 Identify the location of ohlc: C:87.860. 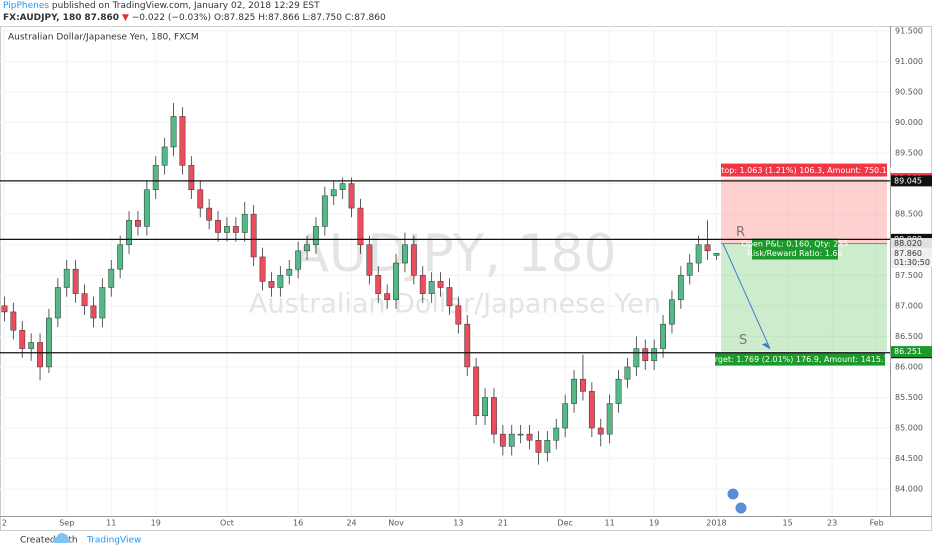
(365, 18).